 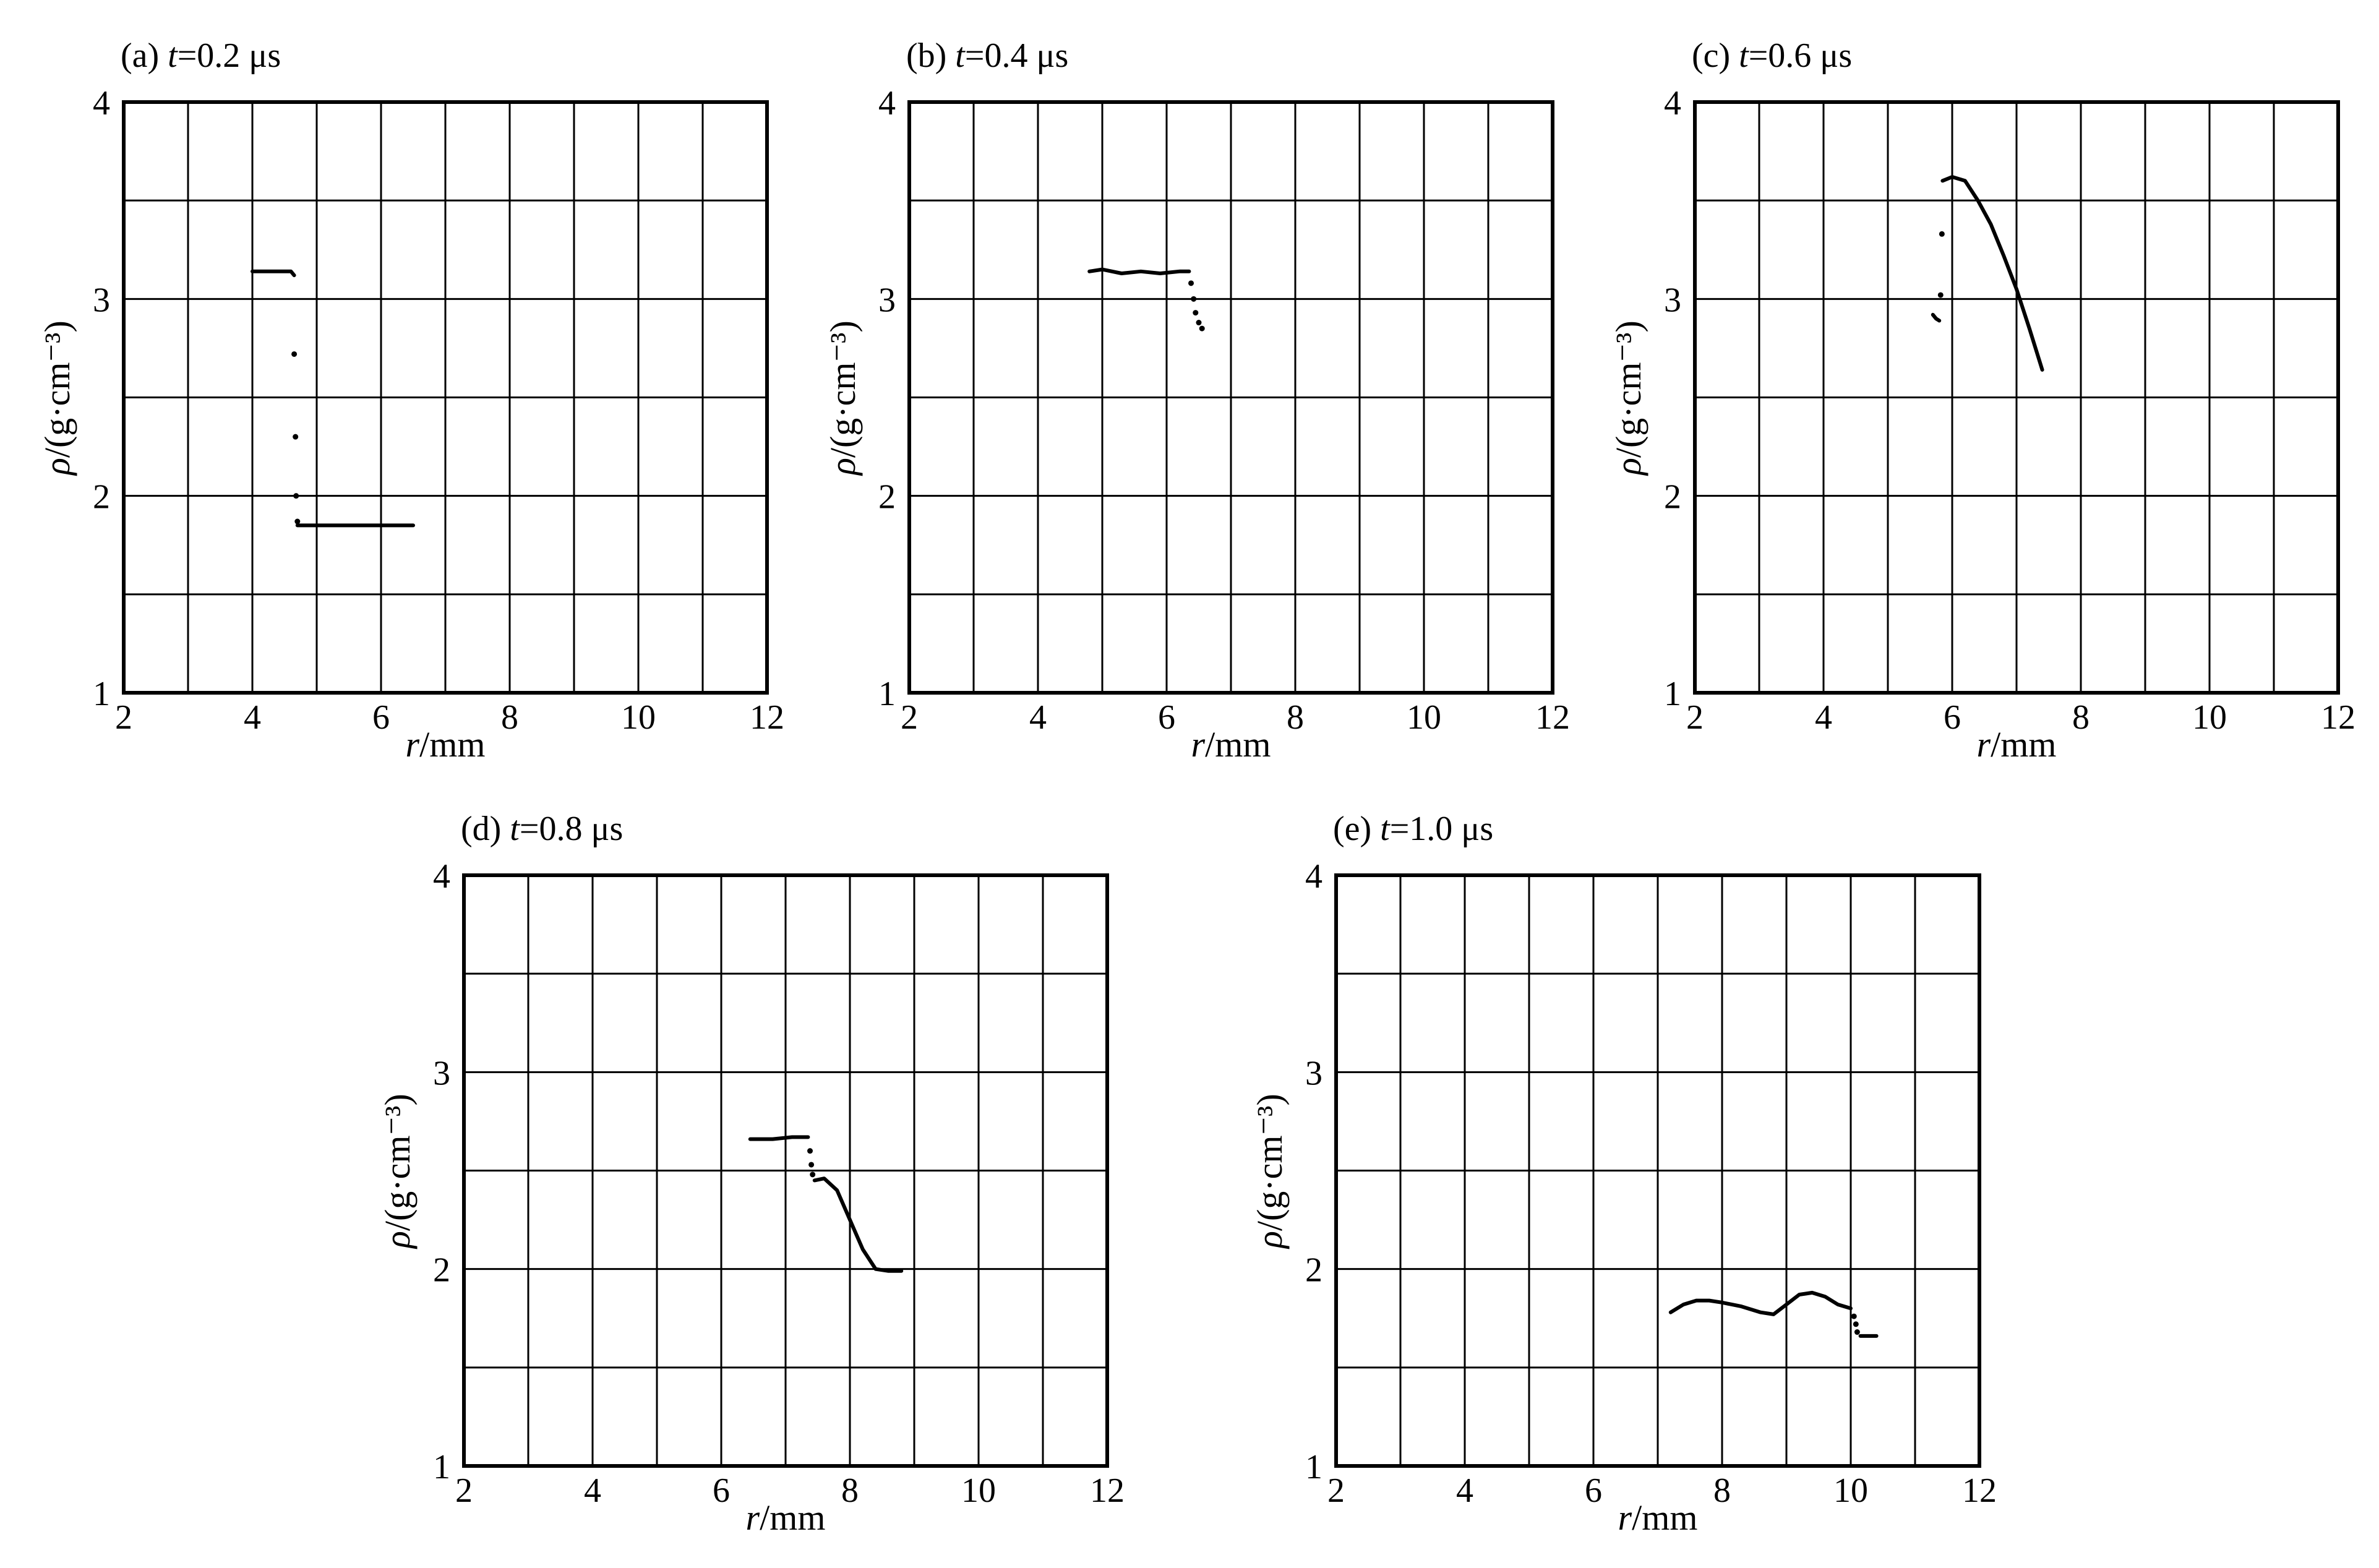 What do you see at coordinates (1442, 829) in the screenshot?
I see `title-value: =1.0 μs` at bounding box center [1442, 829].